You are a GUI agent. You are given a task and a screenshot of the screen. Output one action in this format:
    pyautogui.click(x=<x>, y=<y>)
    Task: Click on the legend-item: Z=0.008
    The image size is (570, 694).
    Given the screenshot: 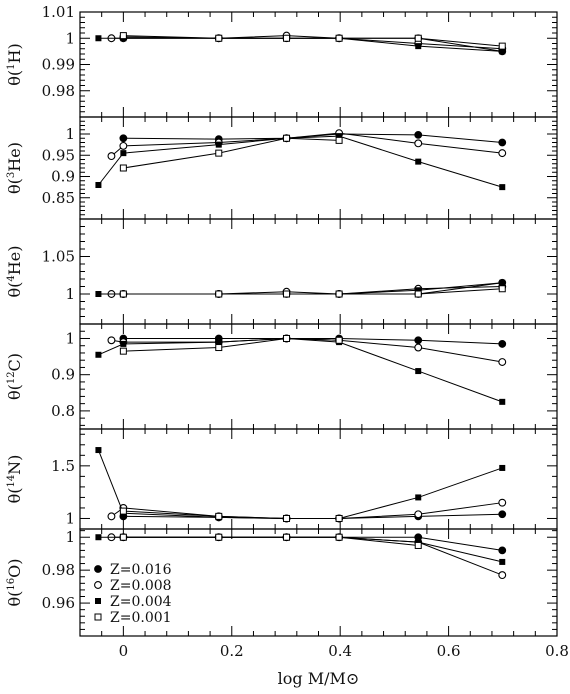 What is the action you would take?
    pyautogui.click(x=133, y=586)
    